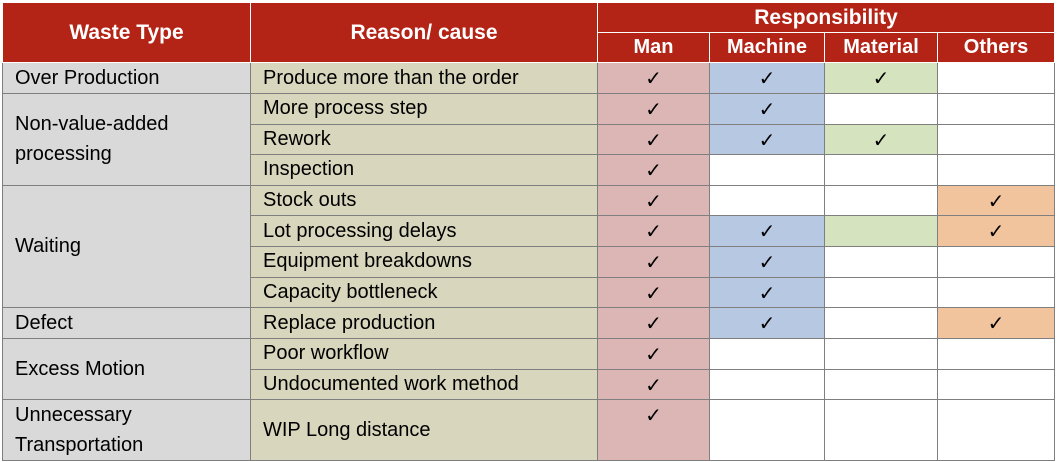  What do you see at coordinates (424, 430) in the screenshot?
I see `reason-cell: WIP Long distance` at bounding box center [424, 430].